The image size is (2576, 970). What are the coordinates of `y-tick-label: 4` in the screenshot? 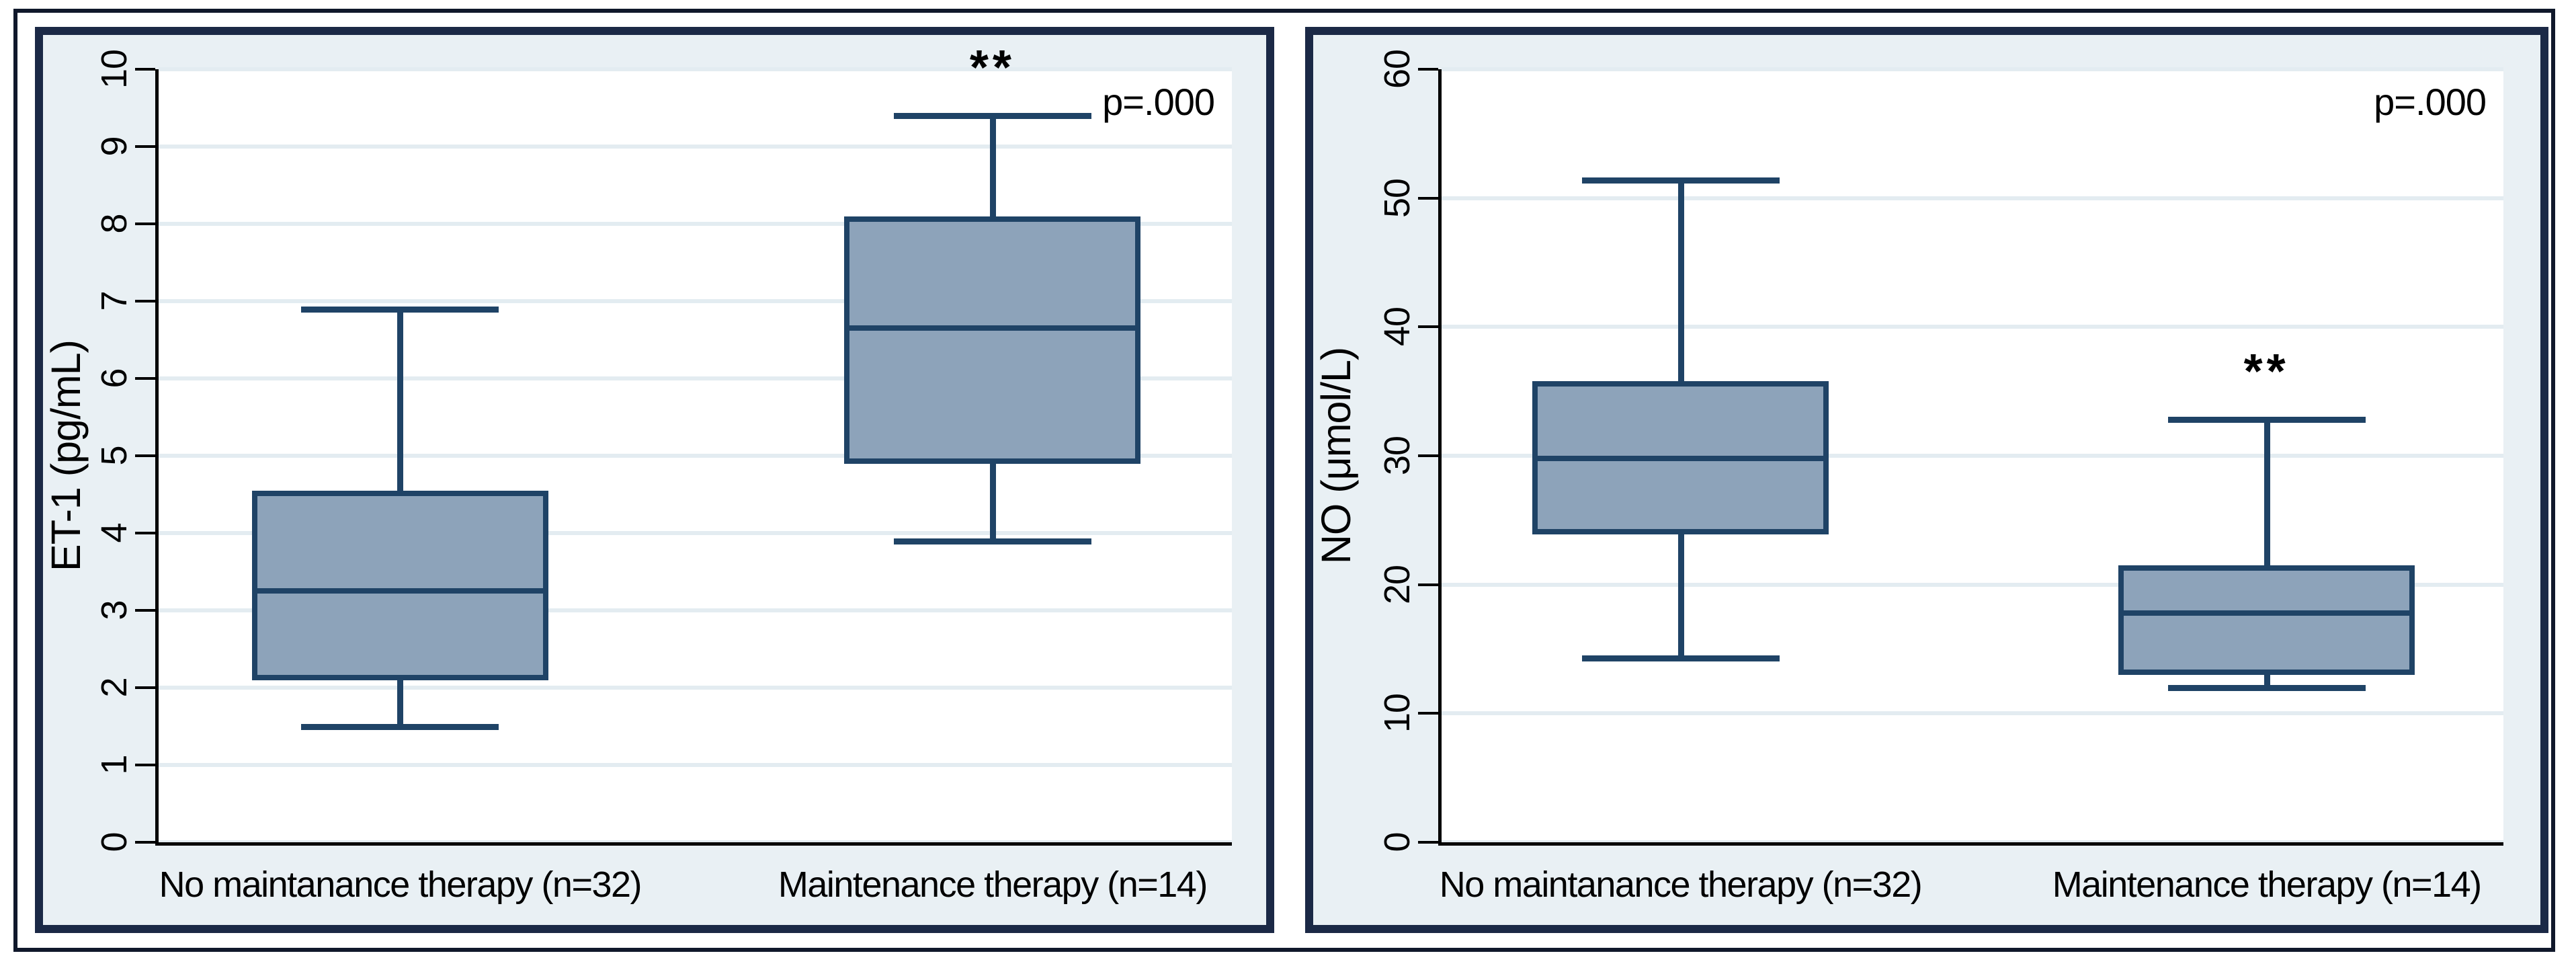 It's located at (114, 533).